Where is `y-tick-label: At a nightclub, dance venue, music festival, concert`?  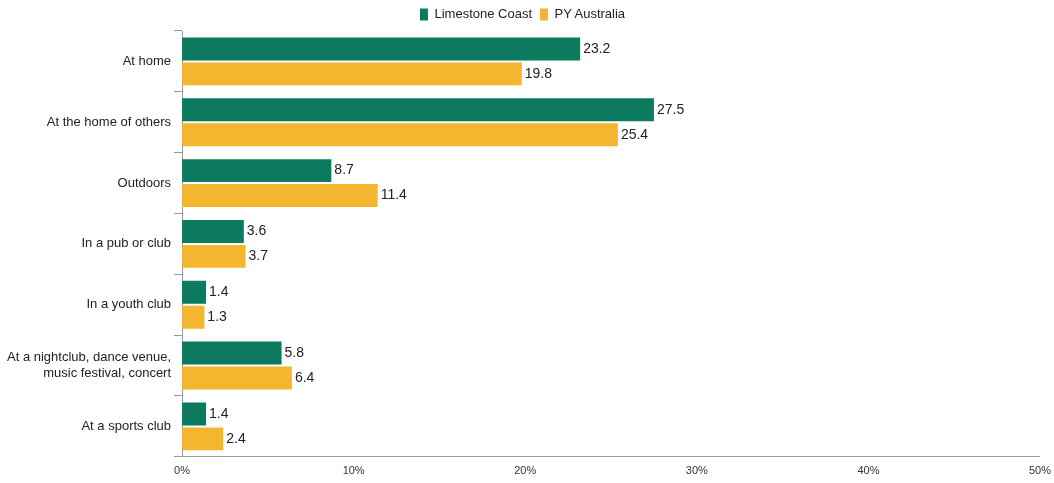 y-tick-label: At a nightclub, dance venue, music festival, concert is located at coordinates (89, 364).